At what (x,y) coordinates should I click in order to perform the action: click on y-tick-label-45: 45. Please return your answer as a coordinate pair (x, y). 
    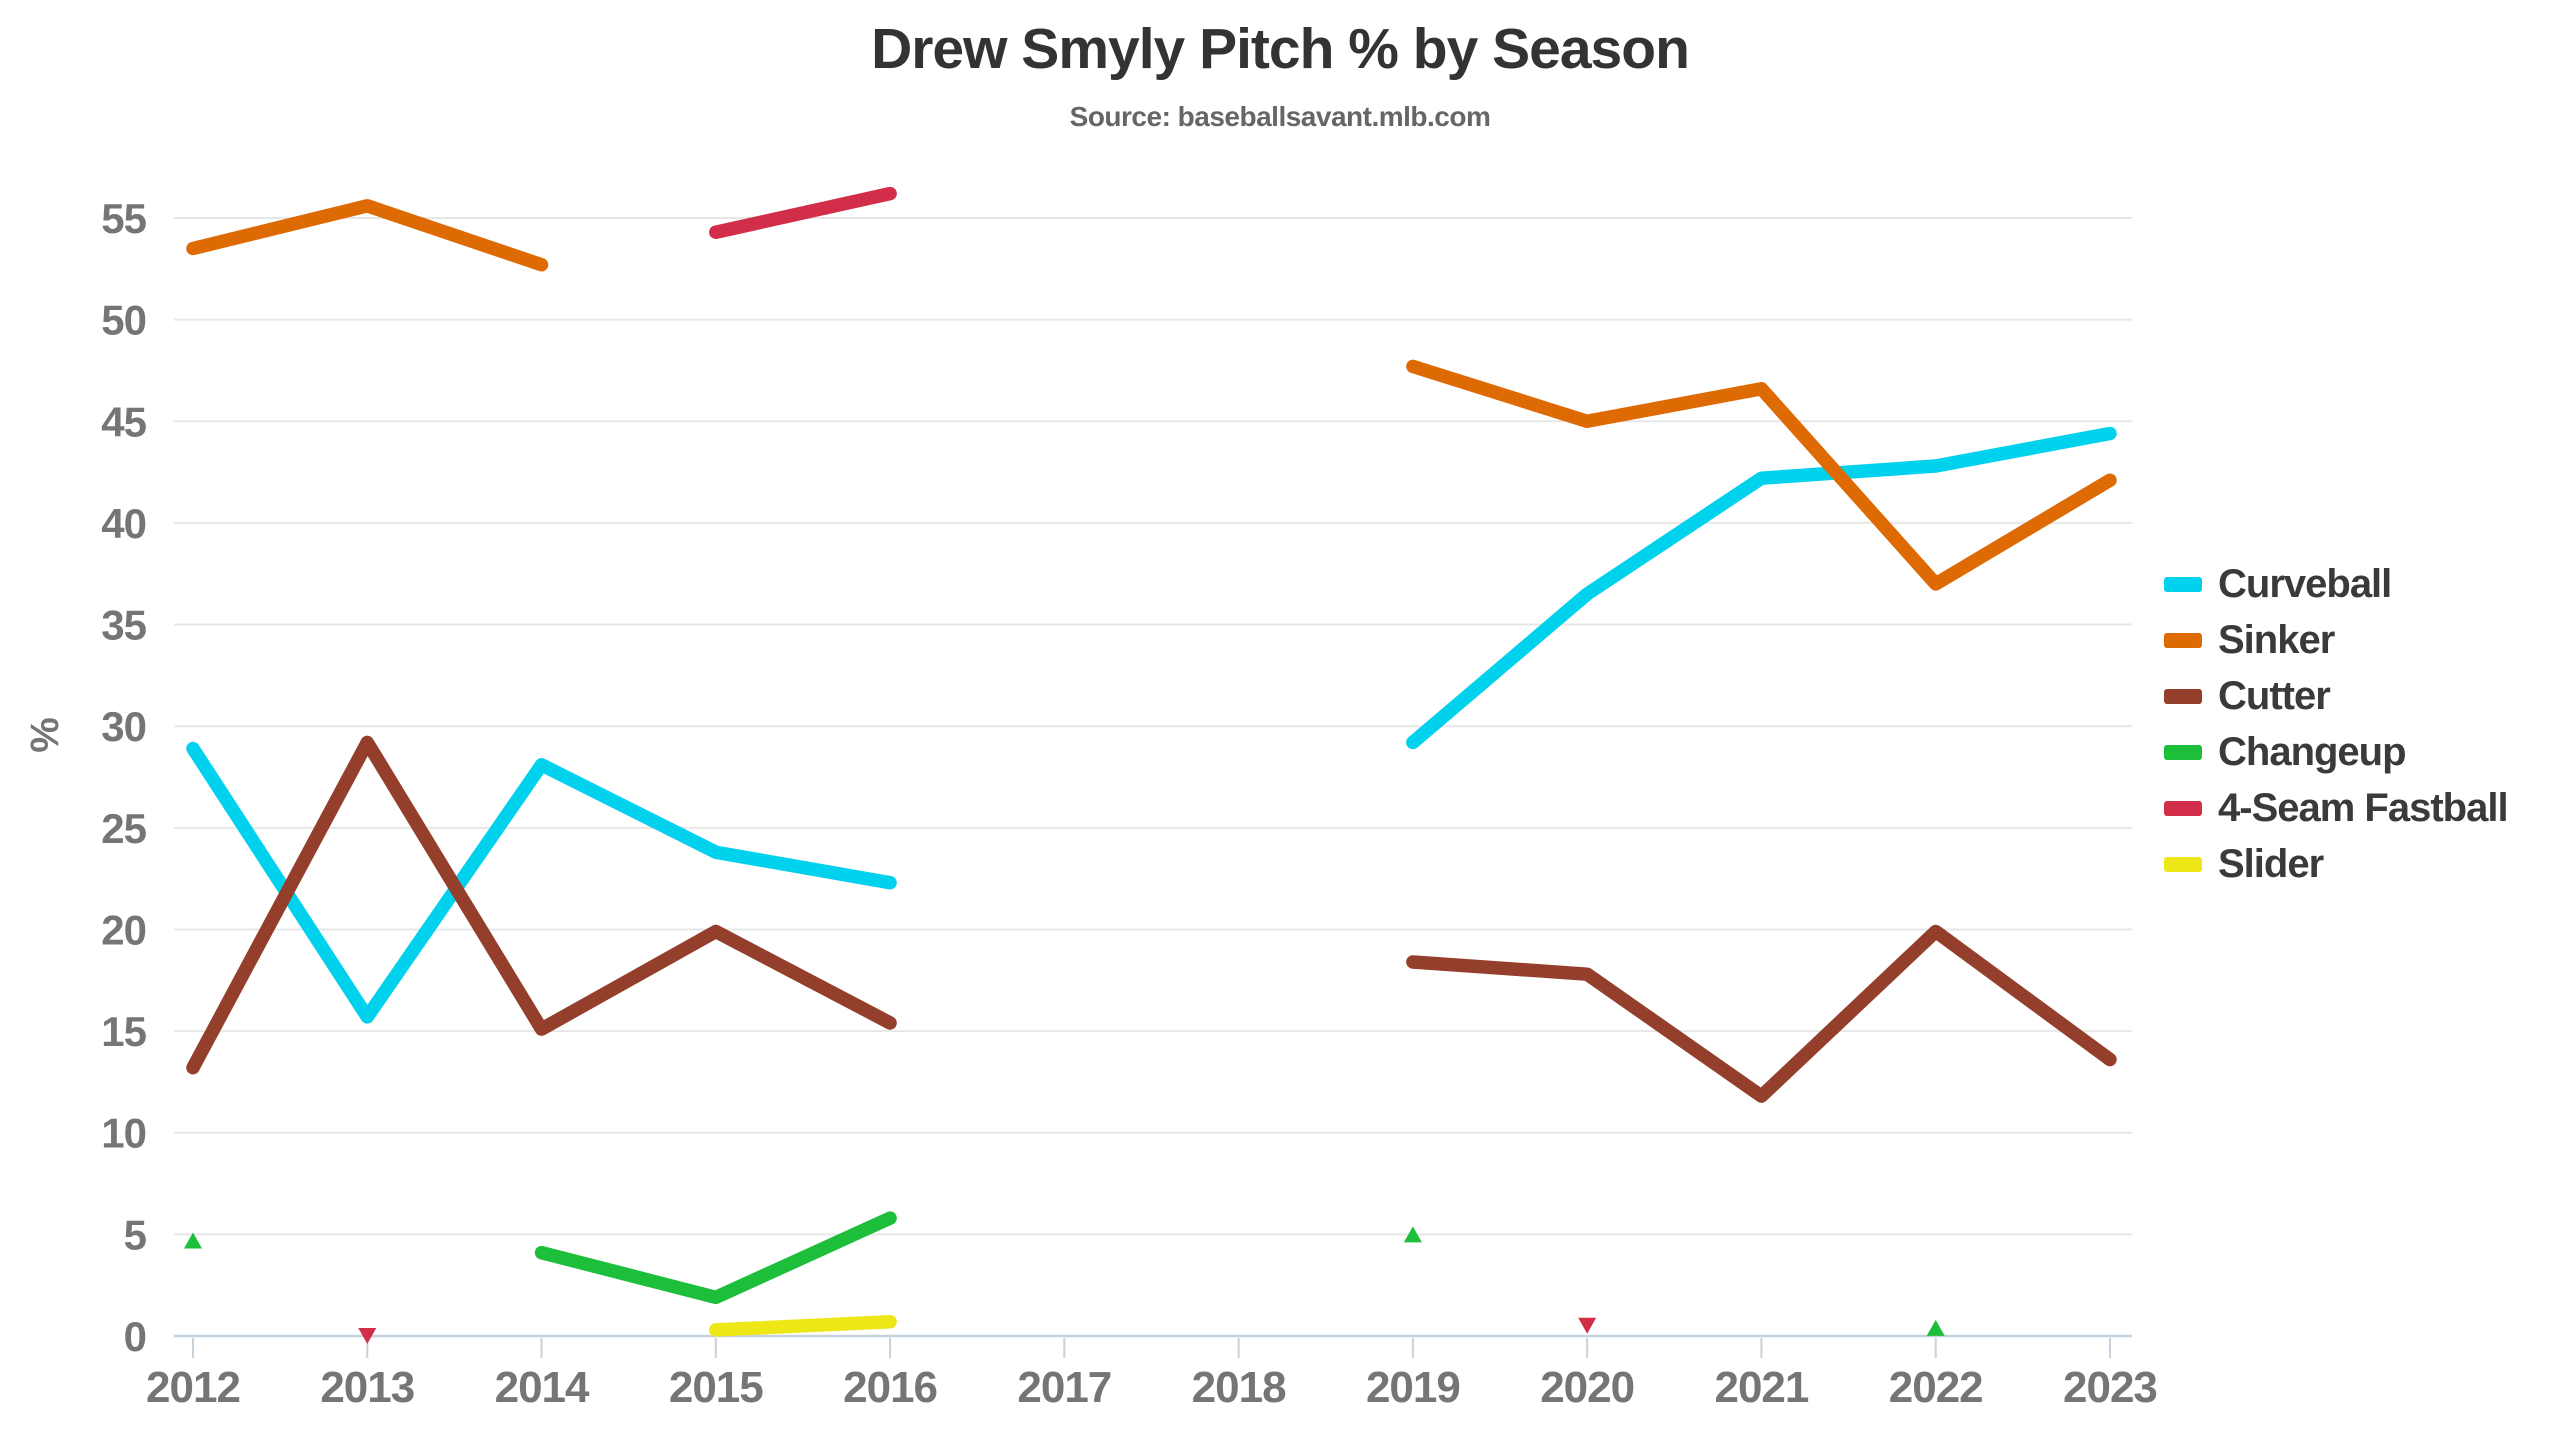
    Looking at the image, I should click on (123, 421).